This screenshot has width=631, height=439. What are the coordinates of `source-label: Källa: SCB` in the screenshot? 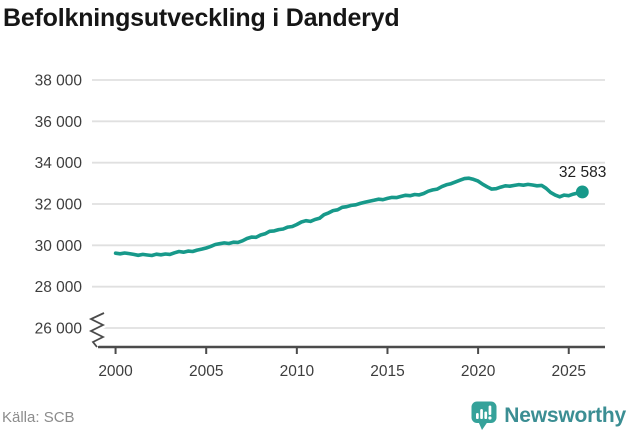 It's located at (38, 417).